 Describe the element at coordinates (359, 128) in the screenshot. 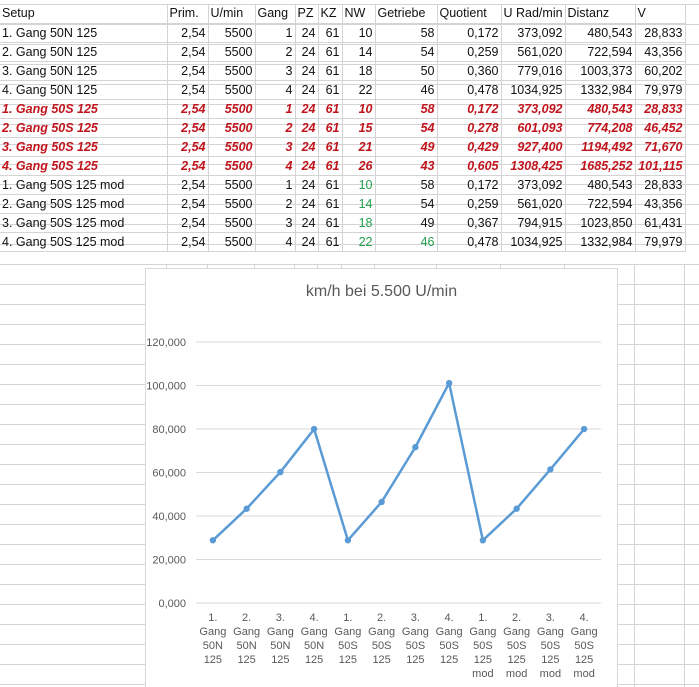

I see `cell: 15` at that location.